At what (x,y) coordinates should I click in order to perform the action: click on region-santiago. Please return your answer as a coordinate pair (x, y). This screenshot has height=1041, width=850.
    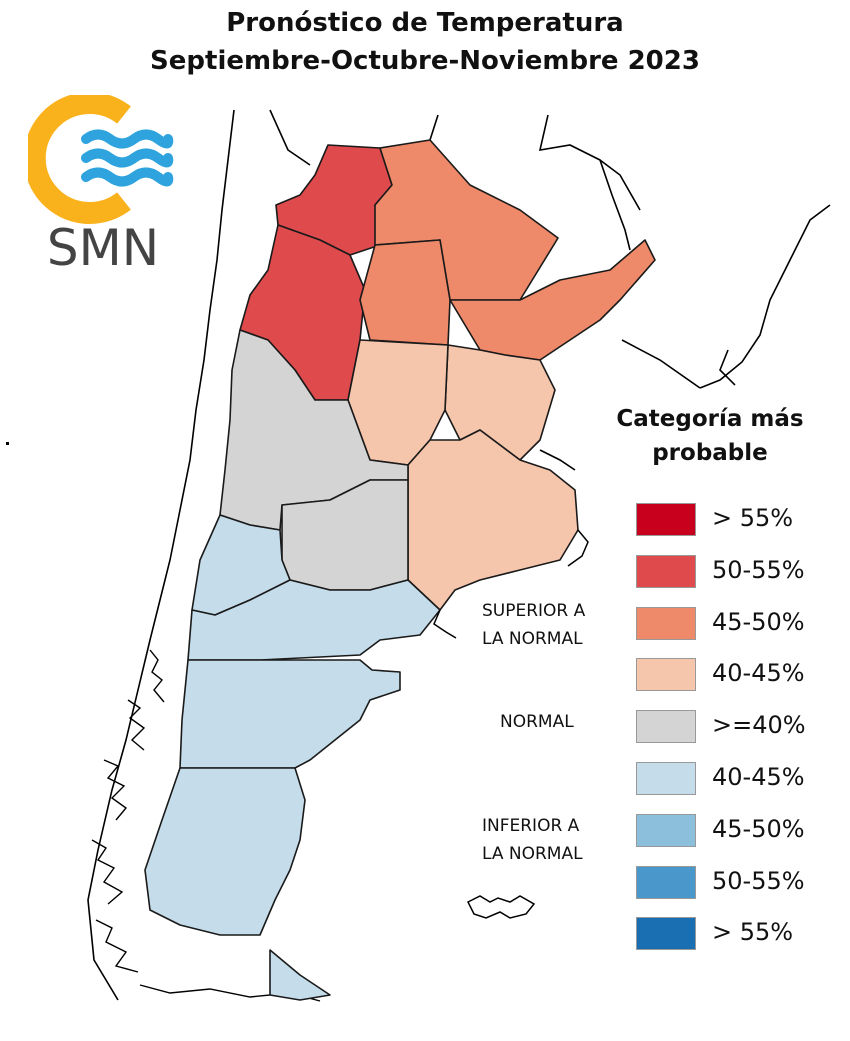
    Looking at the image, I should click on (405, 292).